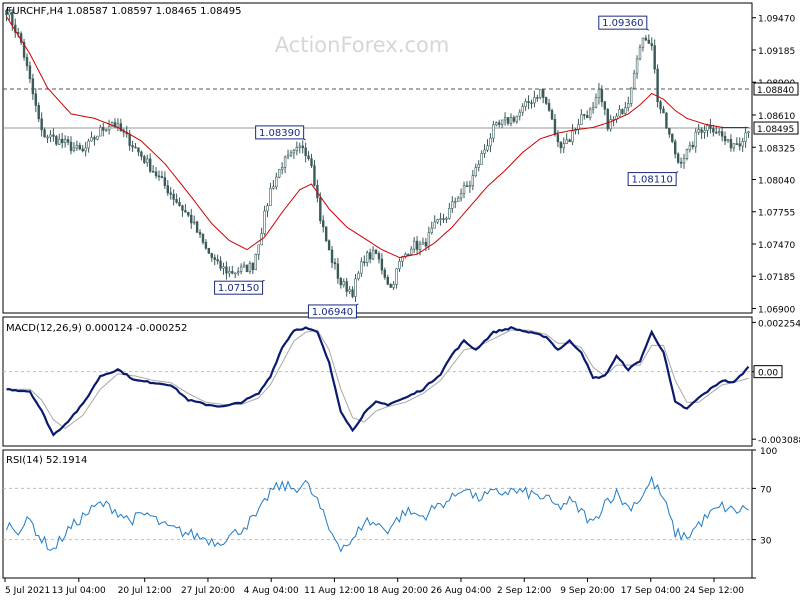 This screenshot has width=800, height=604. I want to click on x-tick-label: 4 Aug 04:00, so click(271, 591).